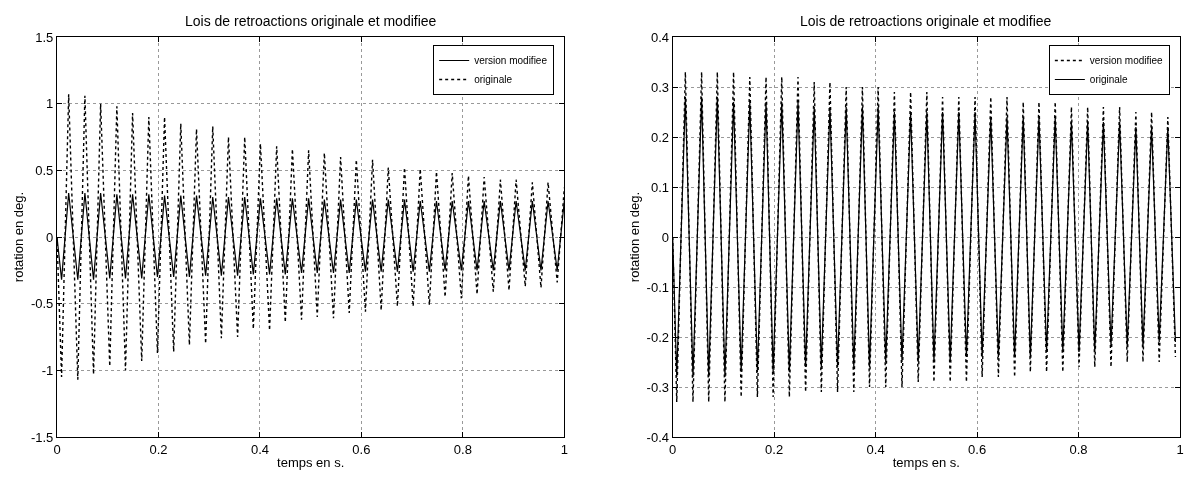  Describe the element at coordinates (659, 137) in the screenshot. I see `y-tick-label: 0.2` at that location.